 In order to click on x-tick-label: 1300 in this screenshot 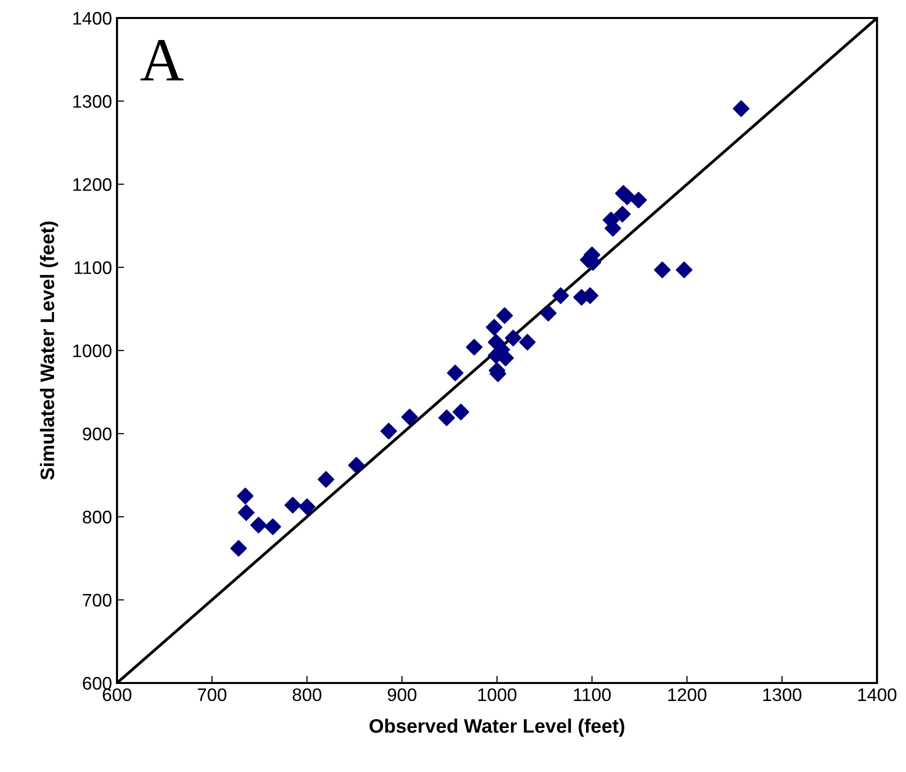, I will do `click(782, 695)`.